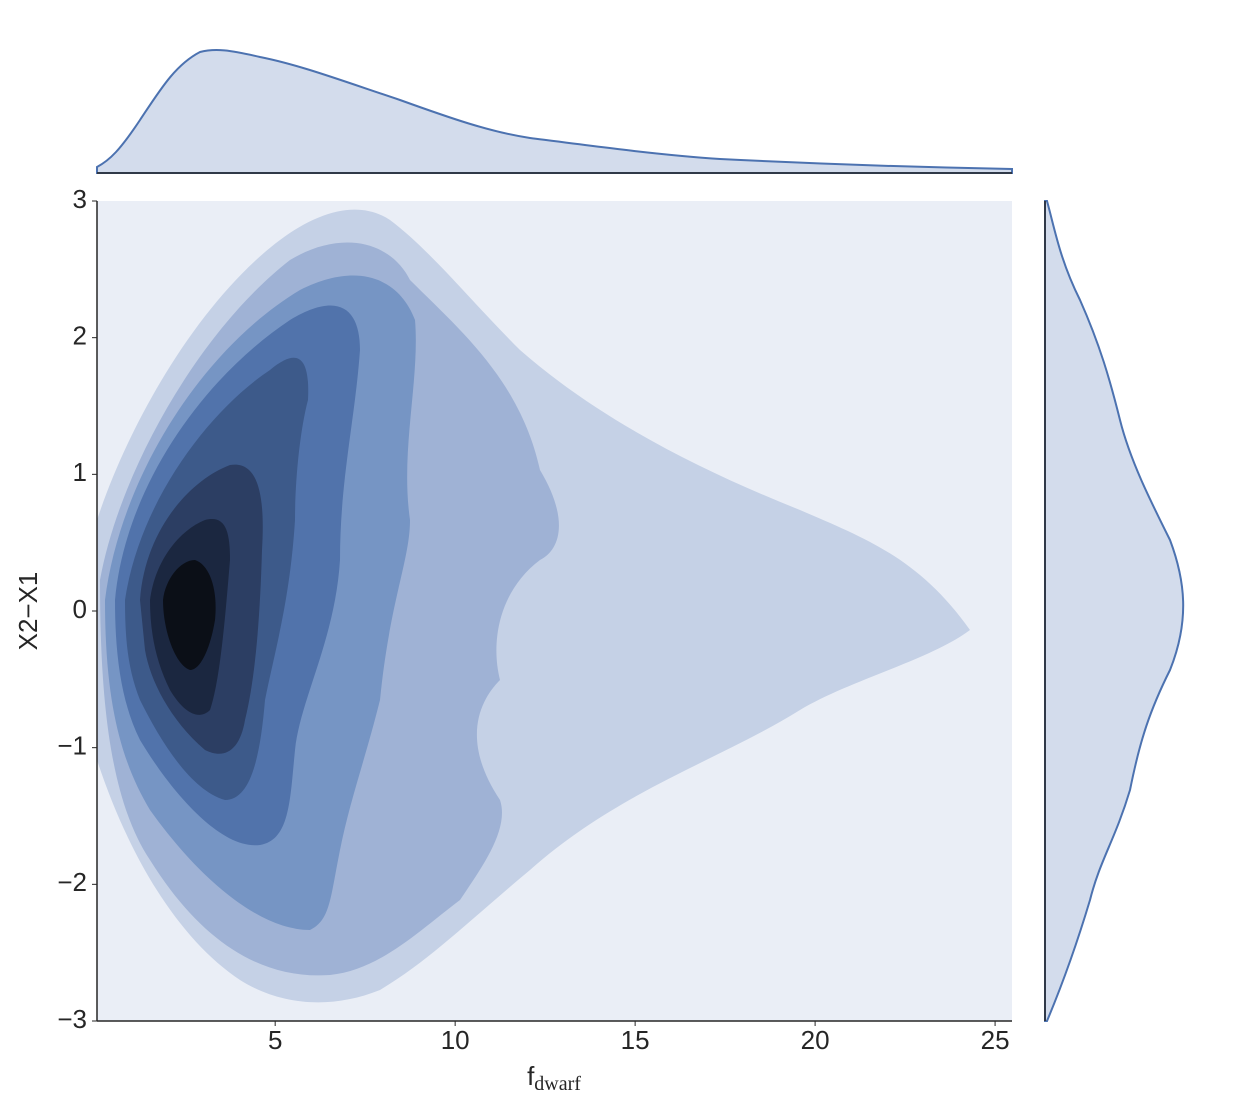 Image resolution: width=1238 pixels, height=1100 pixels. Describe the element at coordinates (80, 609) in the screenshot. I see `y-tick-label: 0` at that location.